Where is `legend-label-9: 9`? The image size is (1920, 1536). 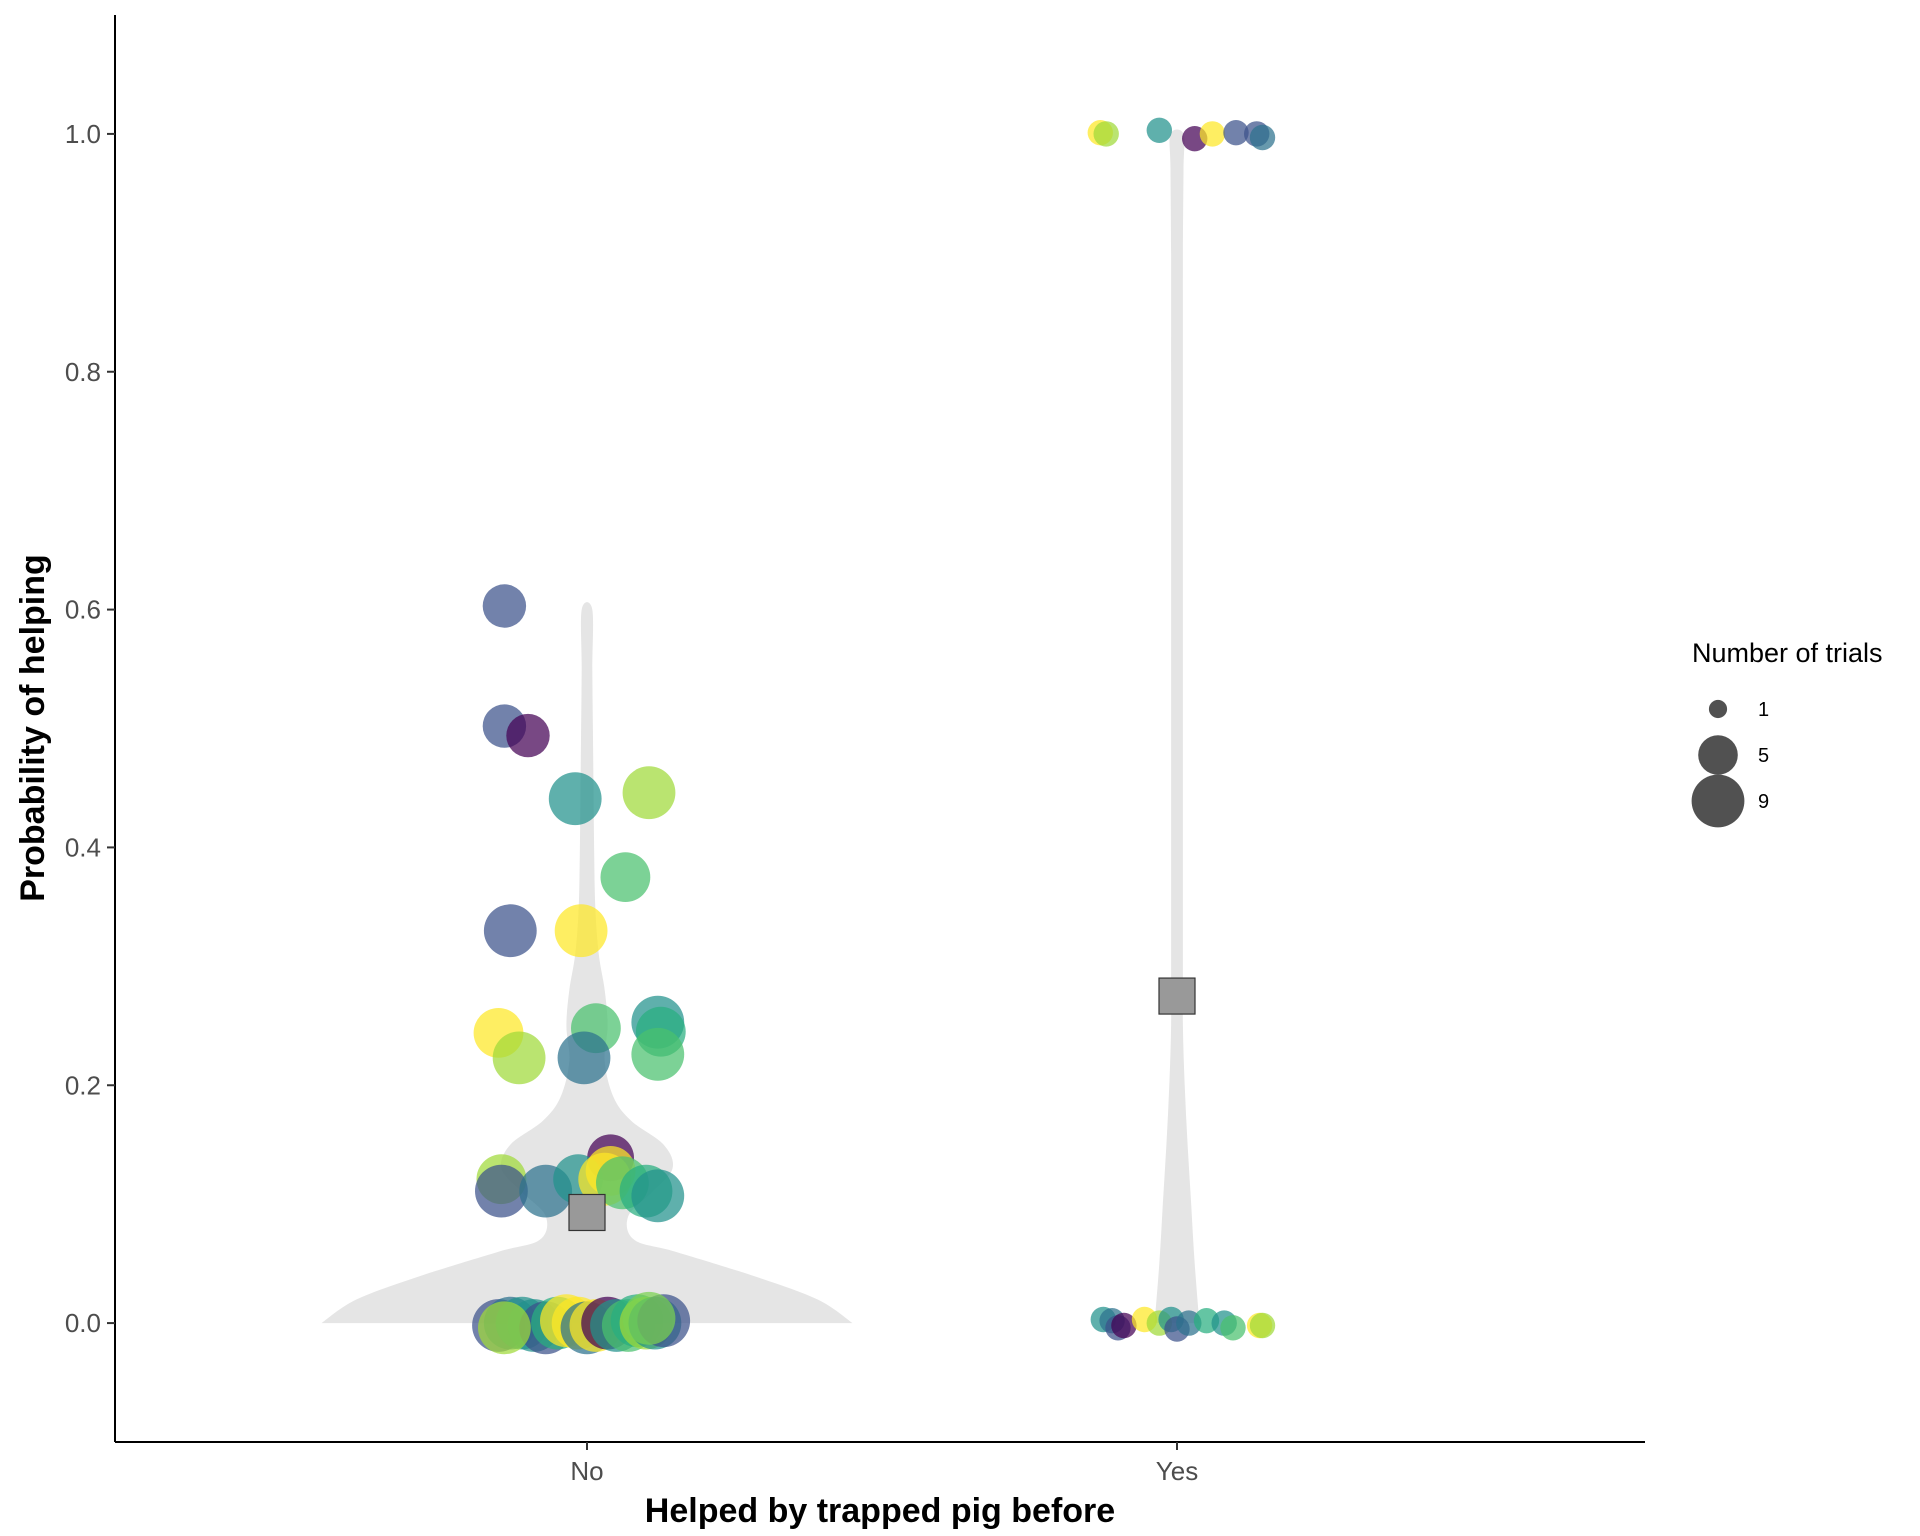 legend-label-9: 9 is located at coordinates (1763, 802).